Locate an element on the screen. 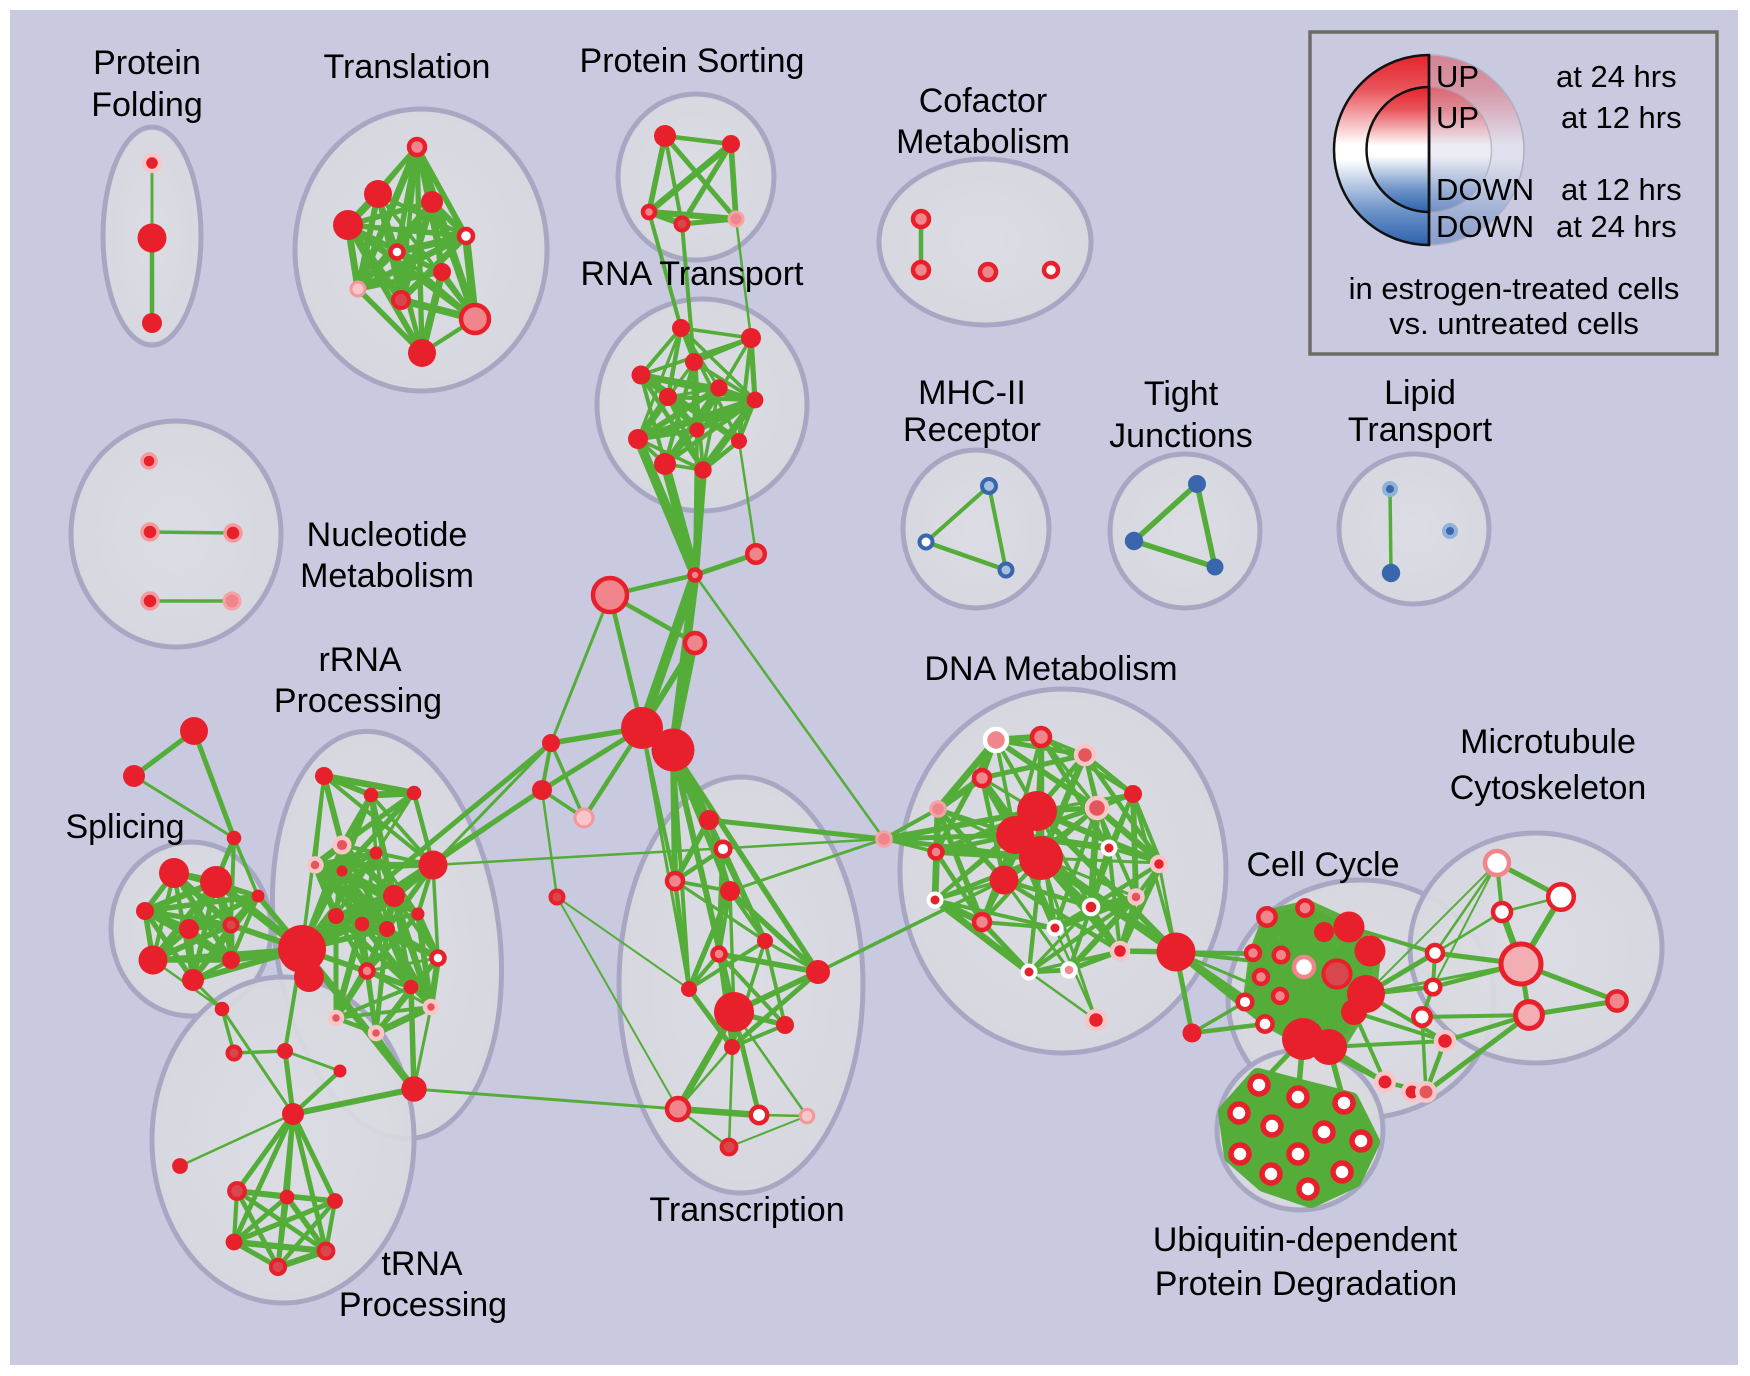  svg-text: DNA Metabolism is located at coordinates (1050, 669).